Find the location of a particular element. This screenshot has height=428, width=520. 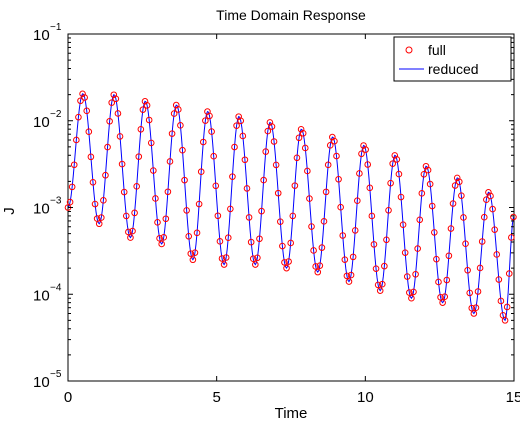

y-tick-exponent: −5 is located at coordinates (56, 374).